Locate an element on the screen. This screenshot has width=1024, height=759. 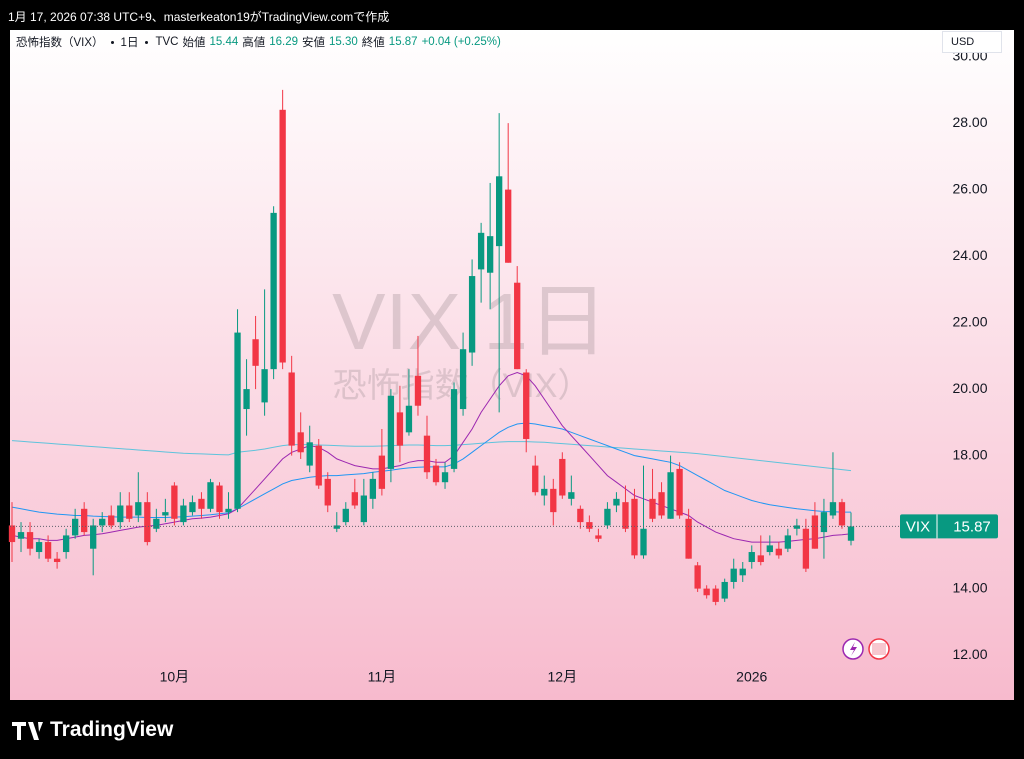
source: TVC is located at coordinates (167, 42).